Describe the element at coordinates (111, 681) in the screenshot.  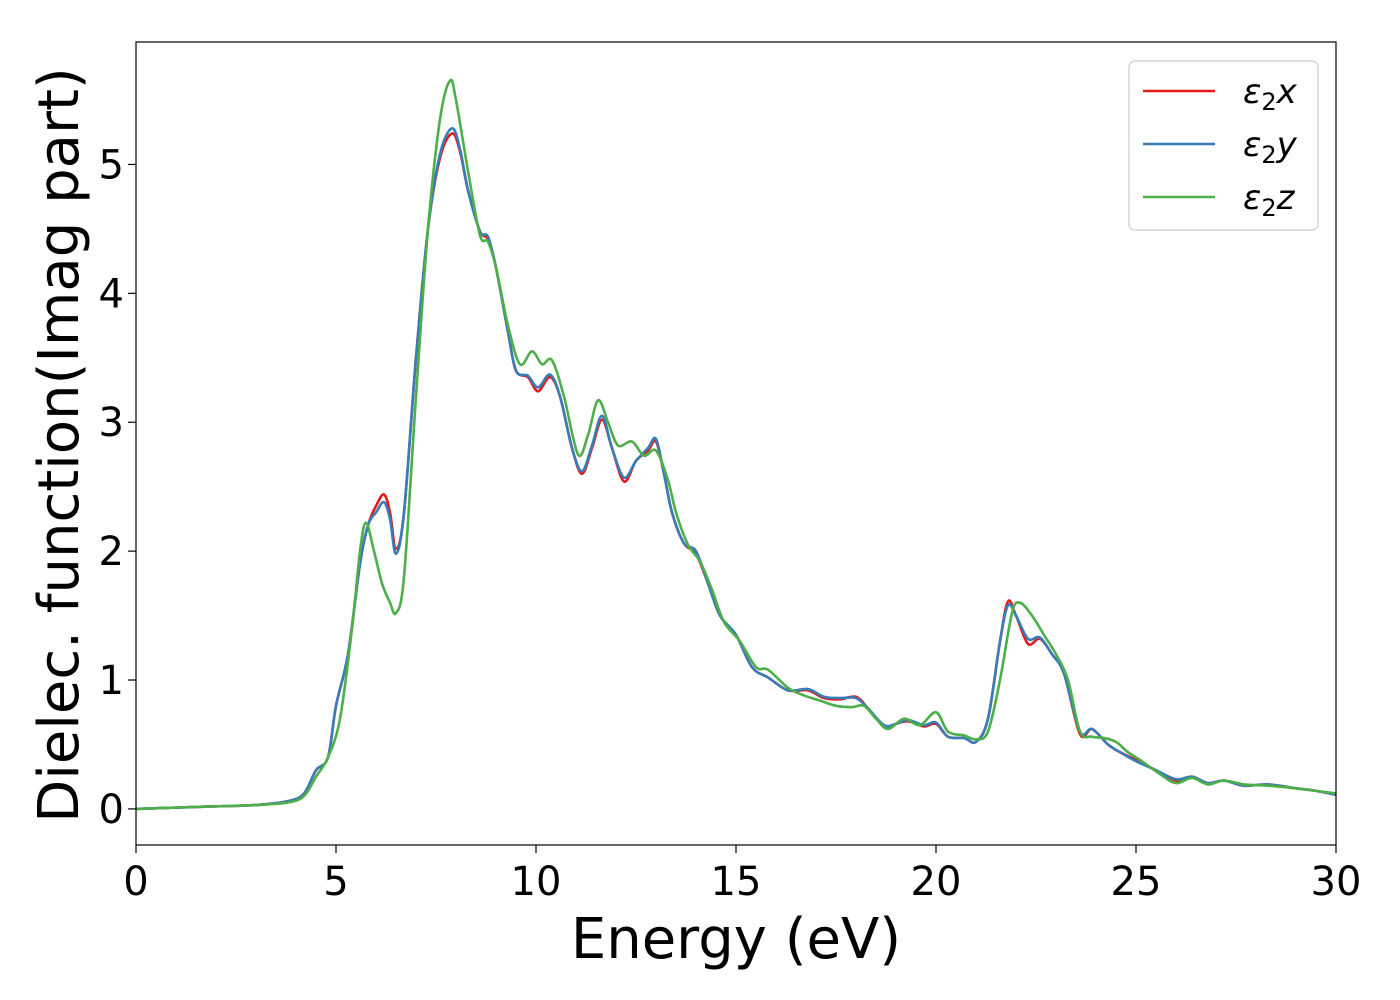
I see `y-tick-label: 1` at that location.